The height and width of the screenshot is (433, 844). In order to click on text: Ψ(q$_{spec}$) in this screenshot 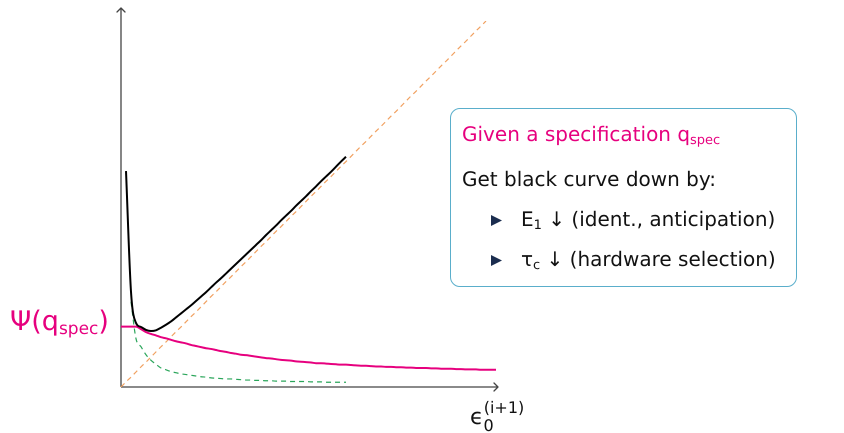, I will do `click(59, 323)`.